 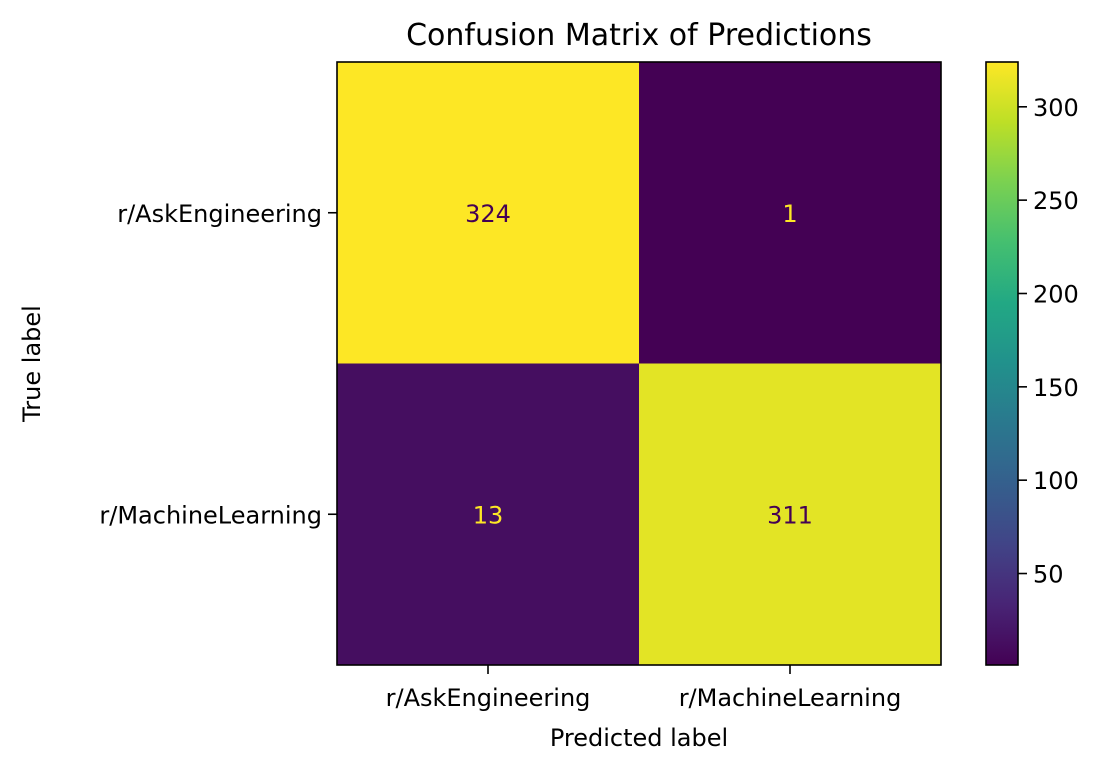 I want to click on colorbar-frame, so click(x=1002, y=363).